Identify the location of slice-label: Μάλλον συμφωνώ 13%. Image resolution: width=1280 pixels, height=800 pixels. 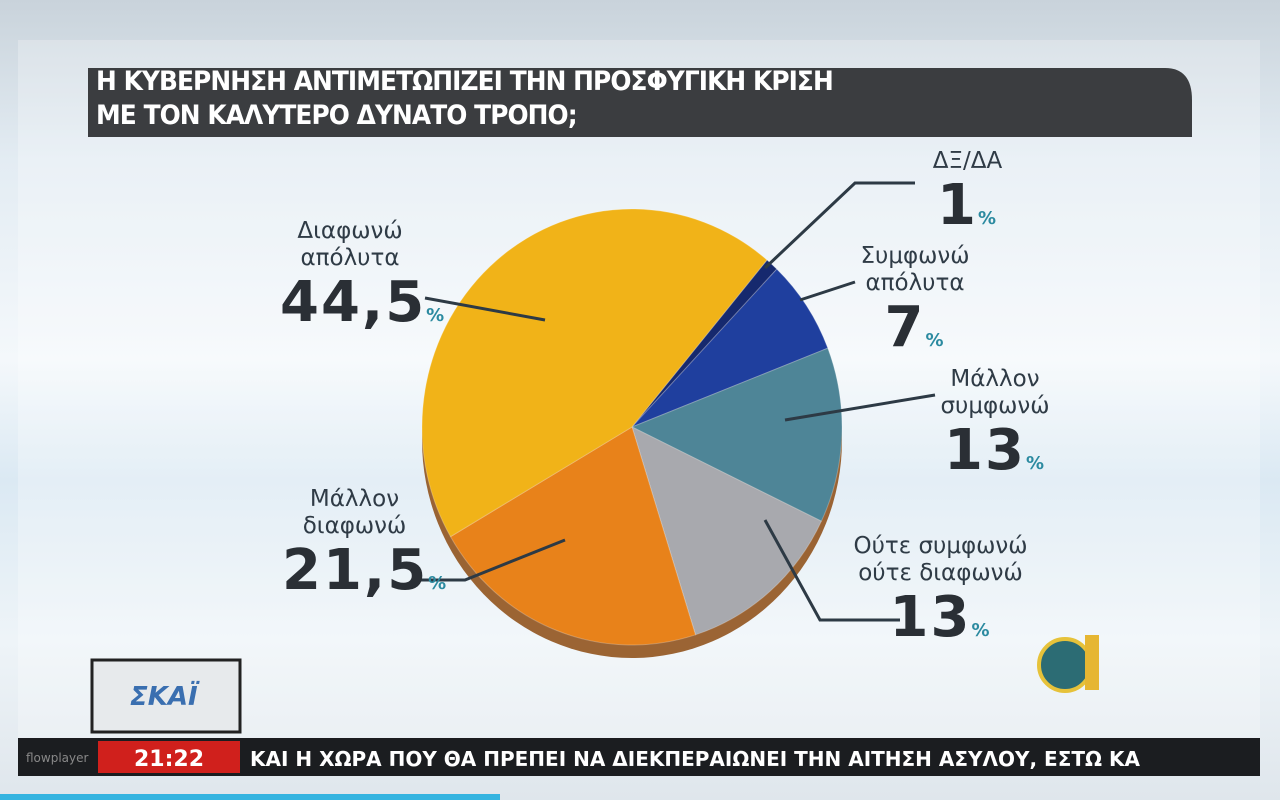
(995, 430).